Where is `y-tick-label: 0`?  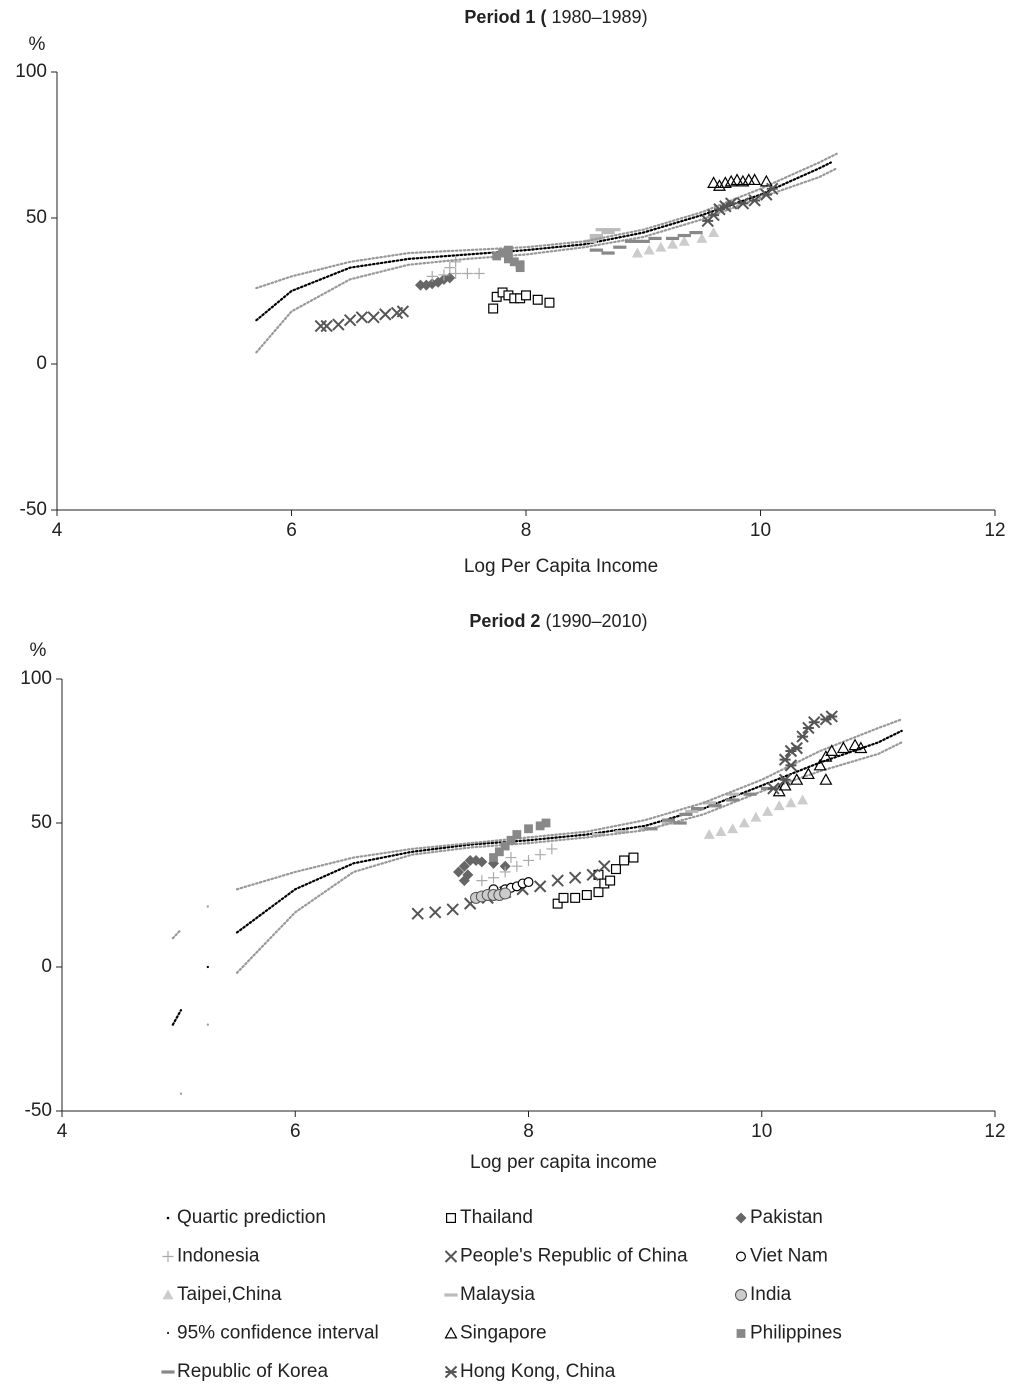 y-tick-label: 0 is located at coordinates (46, 966).